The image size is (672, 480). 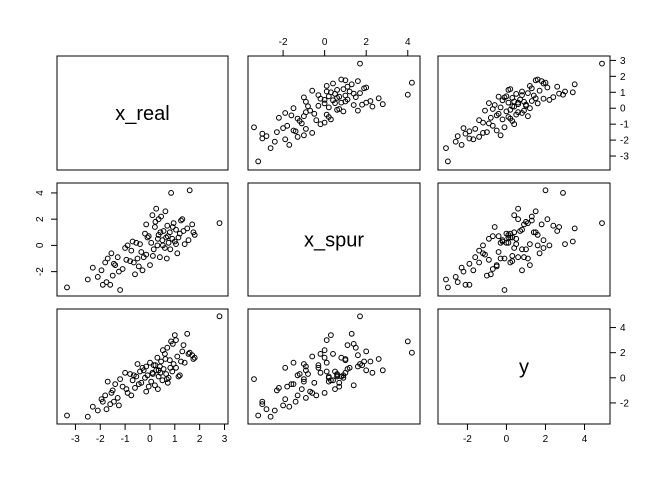 I want to click on tick-label-right-y--2: -2, so click(x=624, y=403).